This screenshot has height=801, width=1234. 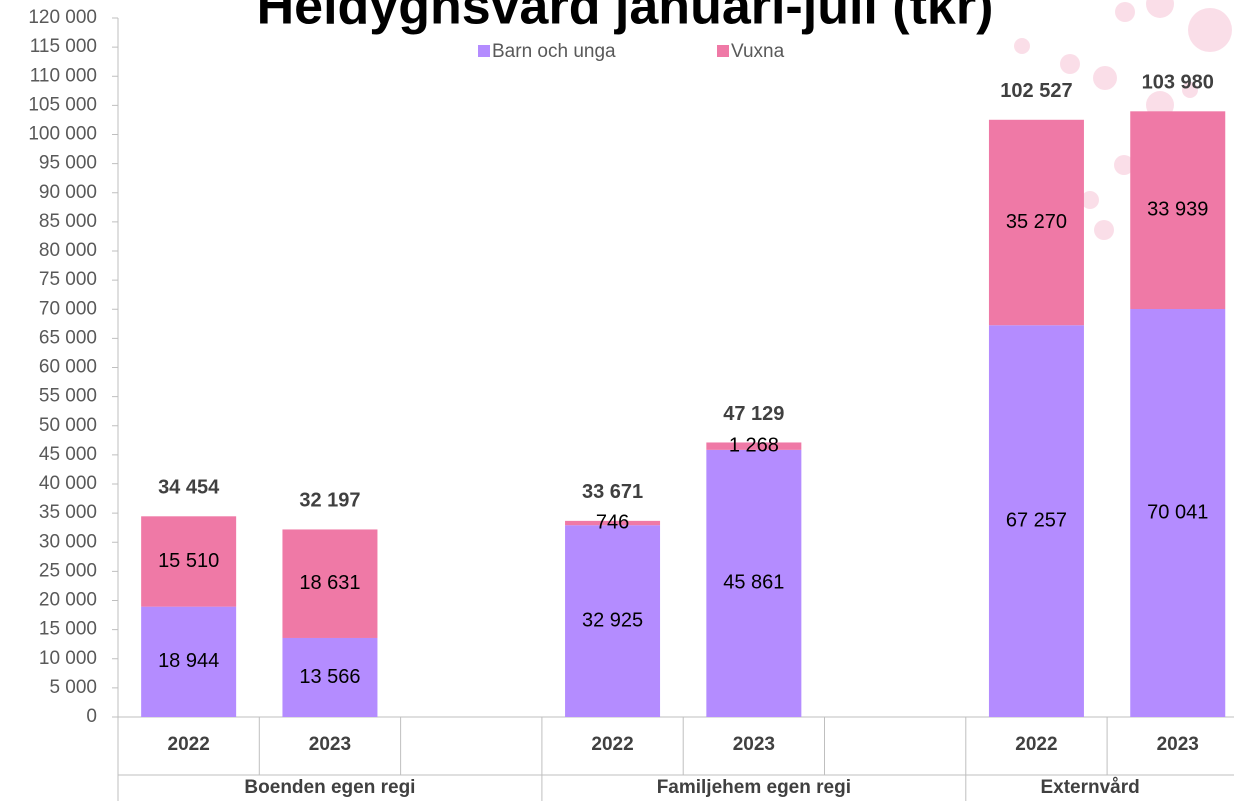 What do you see at coordinates (73, 687) in the screenshot?
I see `y-tick-label: 5 000` at bounding box center [73, 687].